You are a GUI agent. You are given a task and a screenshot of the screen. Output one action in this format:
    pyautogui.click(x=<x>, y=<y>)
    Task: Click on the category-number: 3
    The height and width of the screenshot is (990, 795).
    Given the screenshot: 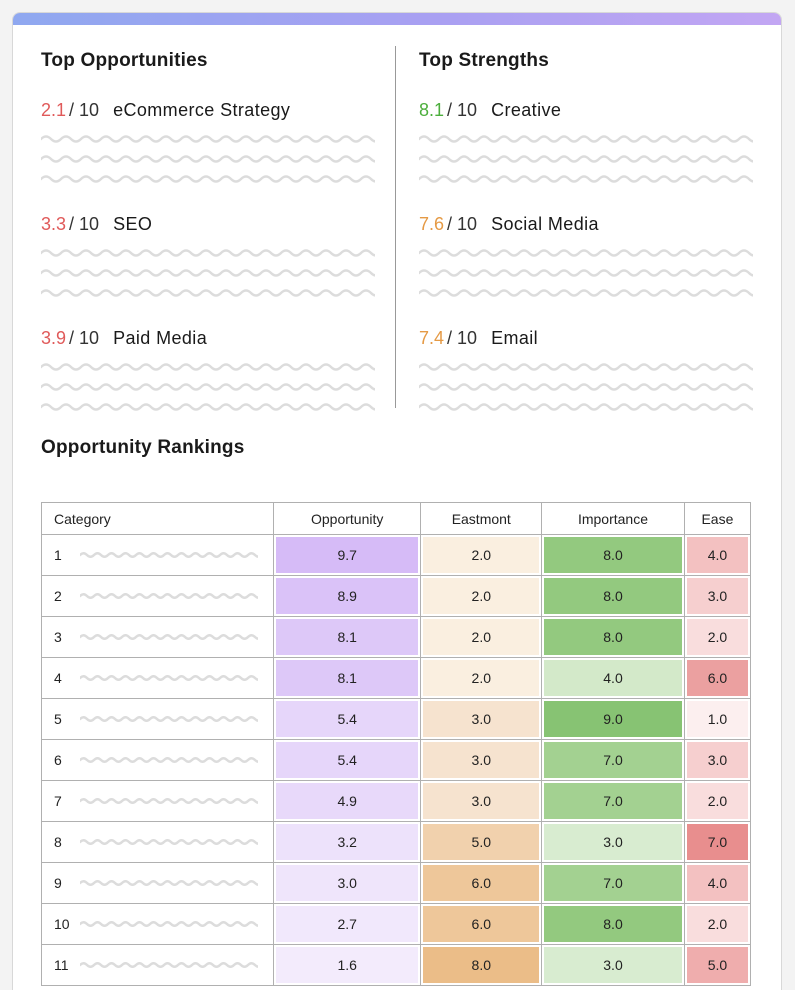 What is the action you would take?
    pyautogui.click(x=58, y=637)
    